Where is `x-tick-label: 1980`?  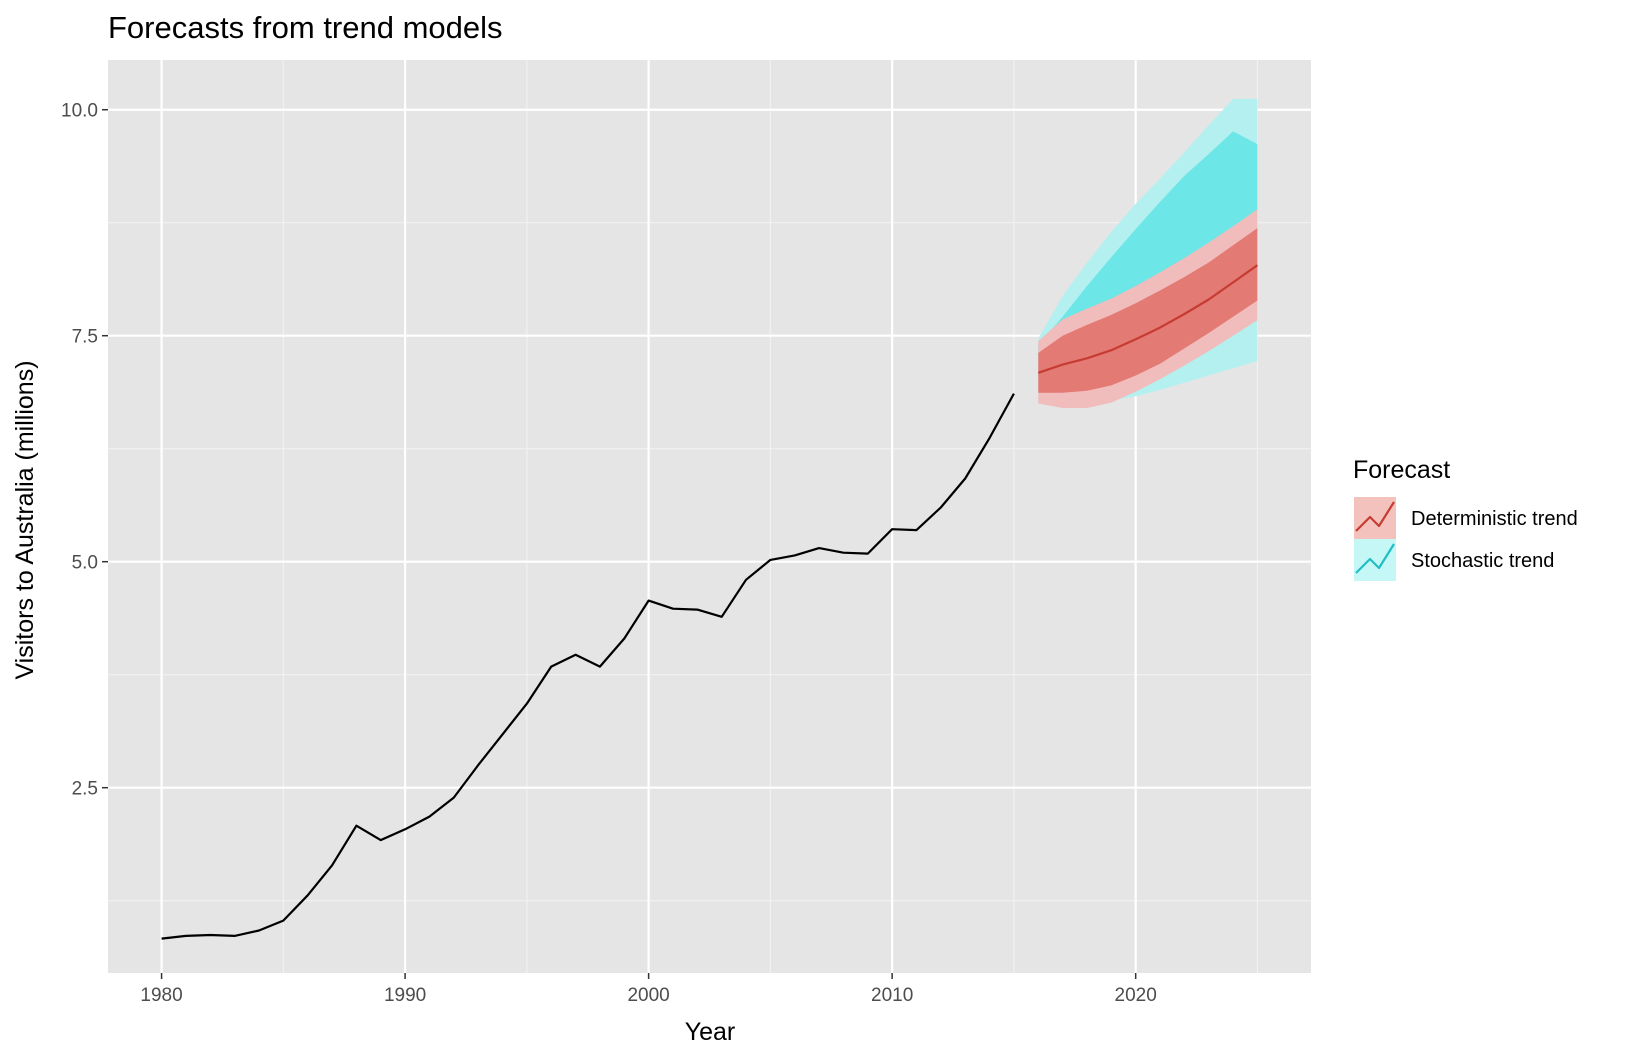 x-tick-label: 1980 is located at coordinates (161, 995).